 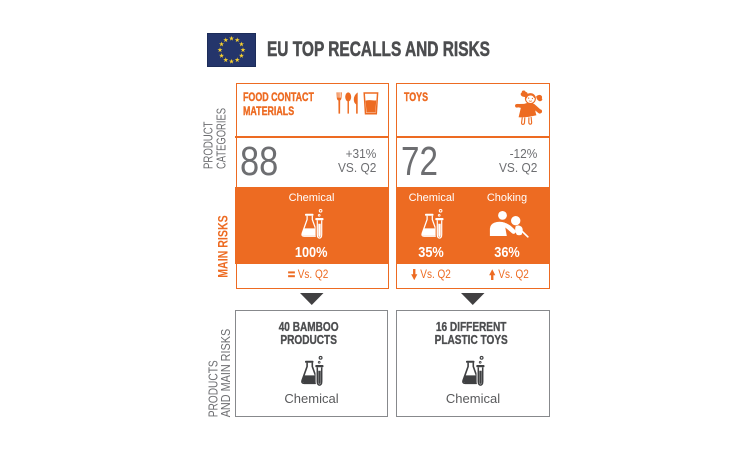 I want to click on svg-text: AND MAIN RISKS, so click(x=225, y=373).